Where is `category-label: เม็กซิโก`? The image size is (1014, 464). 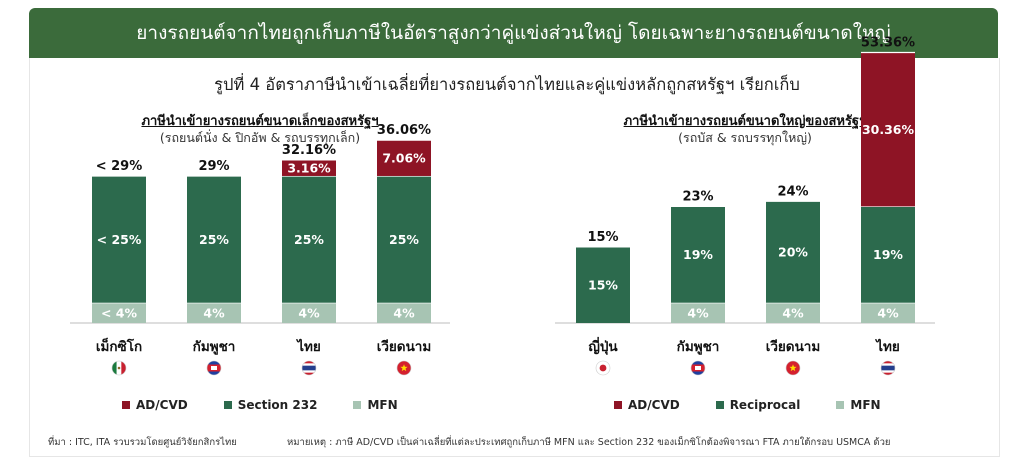
category-label: เม็กซิโก is located at coordinates (119, 346).